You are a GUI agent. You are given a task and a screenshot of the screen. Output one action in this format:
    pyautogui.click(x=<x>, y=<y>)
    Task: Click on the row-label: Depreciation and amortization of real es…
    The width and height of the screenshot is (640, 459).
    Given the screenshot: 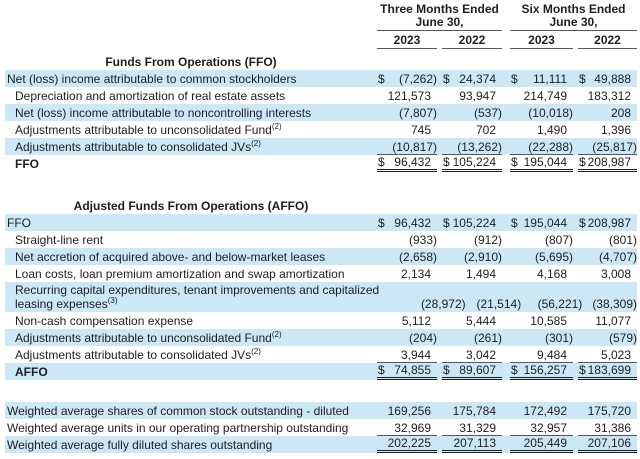 What is the action you would take?
    pyautogui.click(x=150, y=96)
    